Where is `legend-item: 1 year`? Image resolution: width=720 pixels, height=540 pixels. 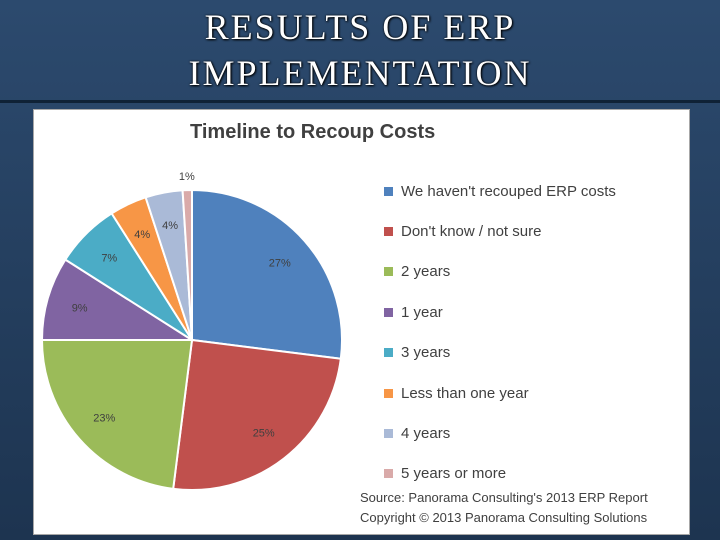 legend-item: 1 year is located at coordinates (534, 312).